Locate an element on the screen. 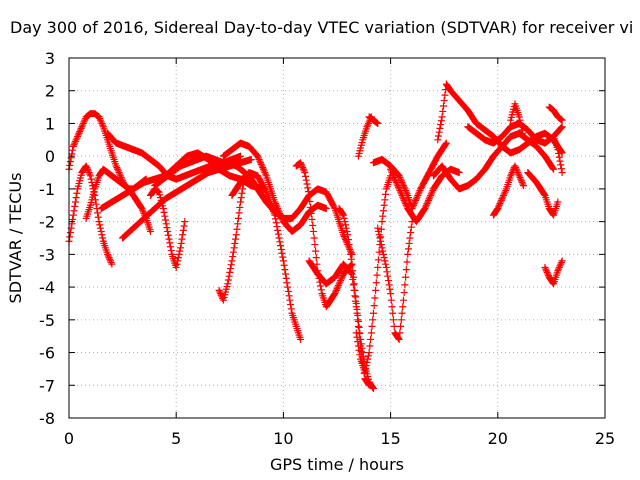 The height and width of the screenshot is (480, 640). series-s16 is located at coordinates (373, 274).